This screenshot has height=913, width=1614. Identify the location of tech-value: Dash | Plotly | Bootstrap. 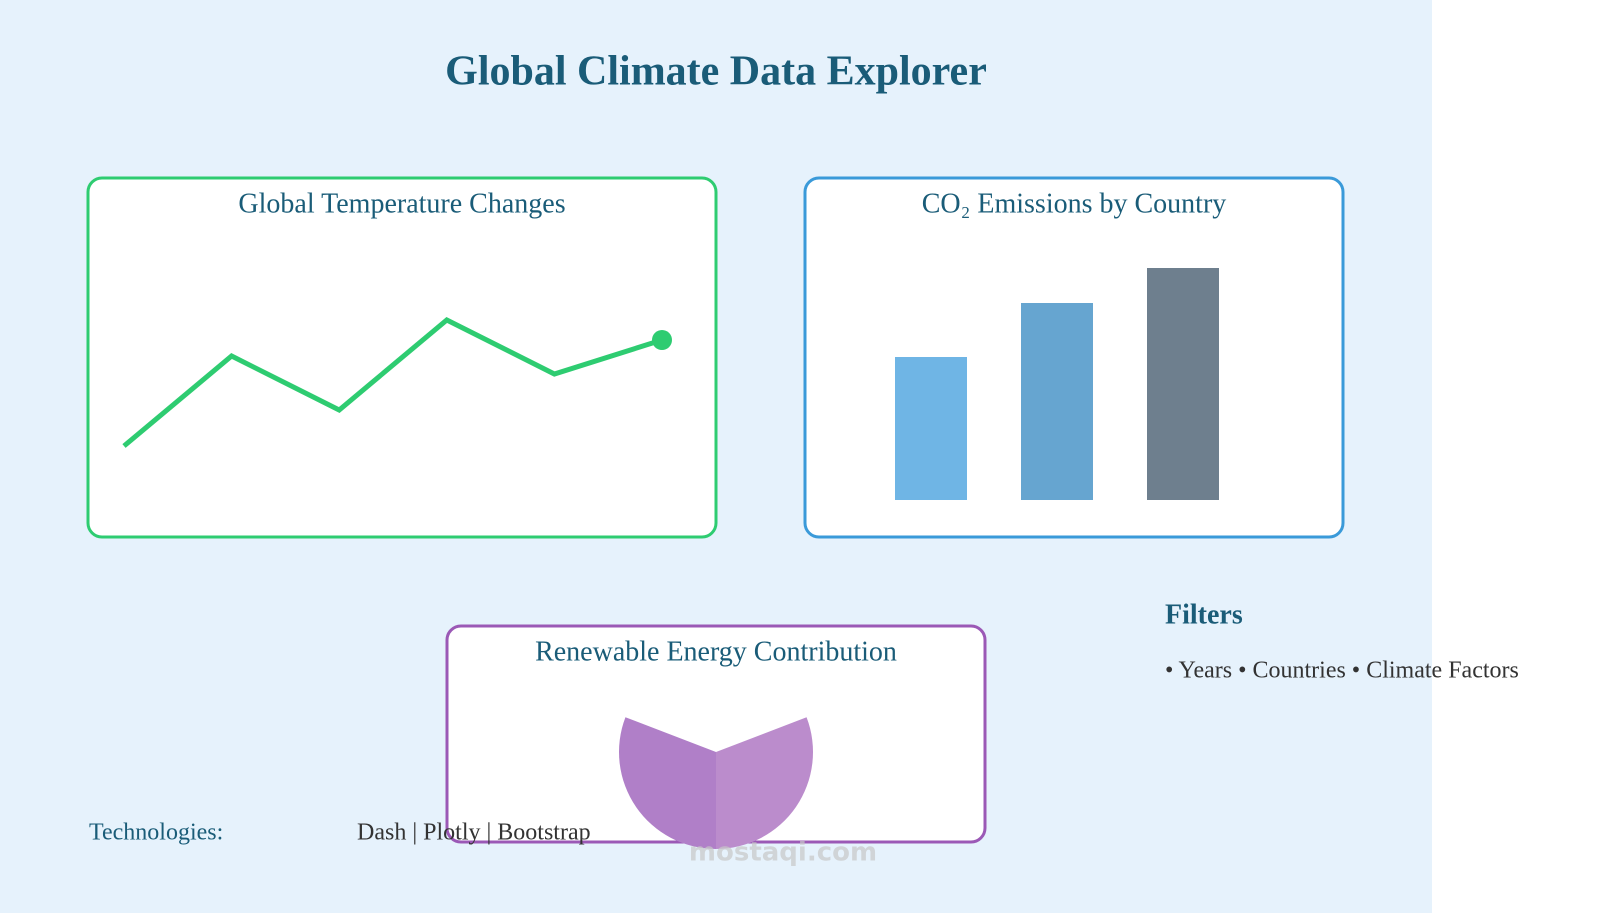
(474, 833).